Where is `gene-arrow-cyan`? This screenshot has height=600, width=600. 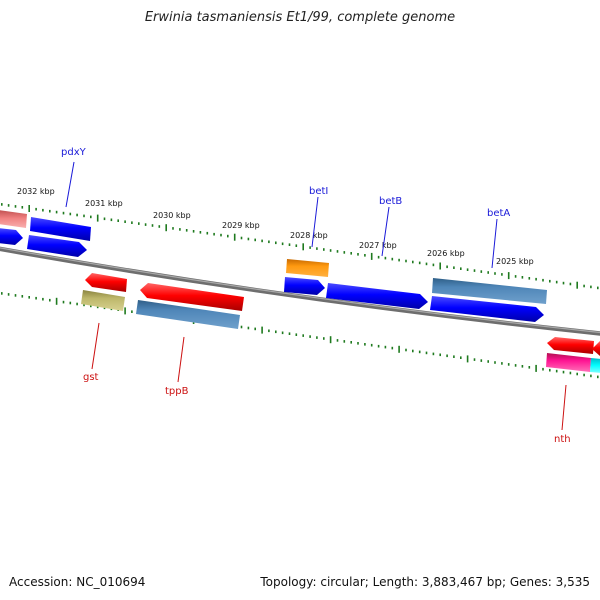
gene-arrow-cyan is located at coordinates (595, 365).